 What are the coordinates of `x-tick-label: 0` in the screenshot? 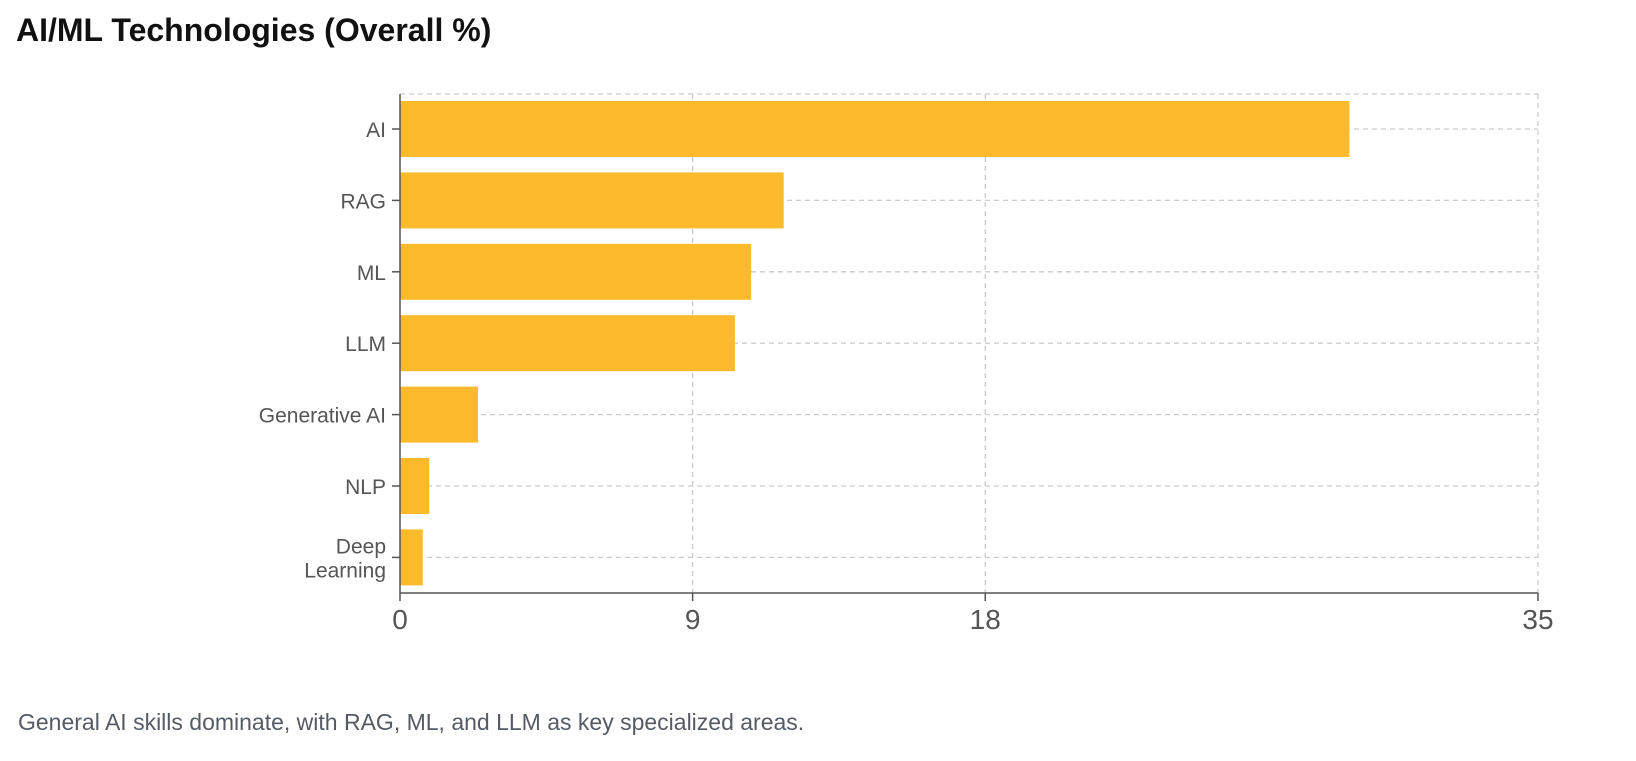 It's located at (400, 619).